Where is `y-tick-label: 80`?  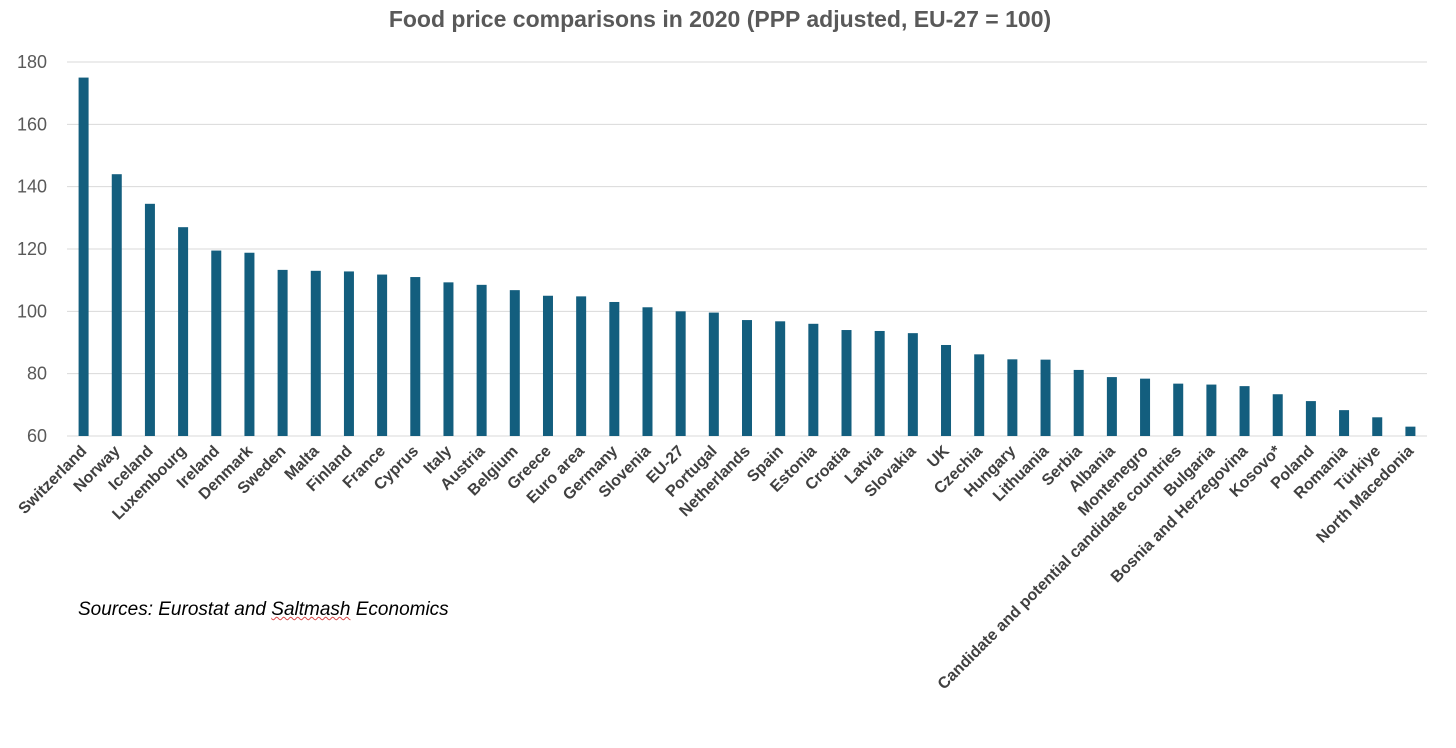 y-tick-label: 80 is located at coordinates (37, 374).